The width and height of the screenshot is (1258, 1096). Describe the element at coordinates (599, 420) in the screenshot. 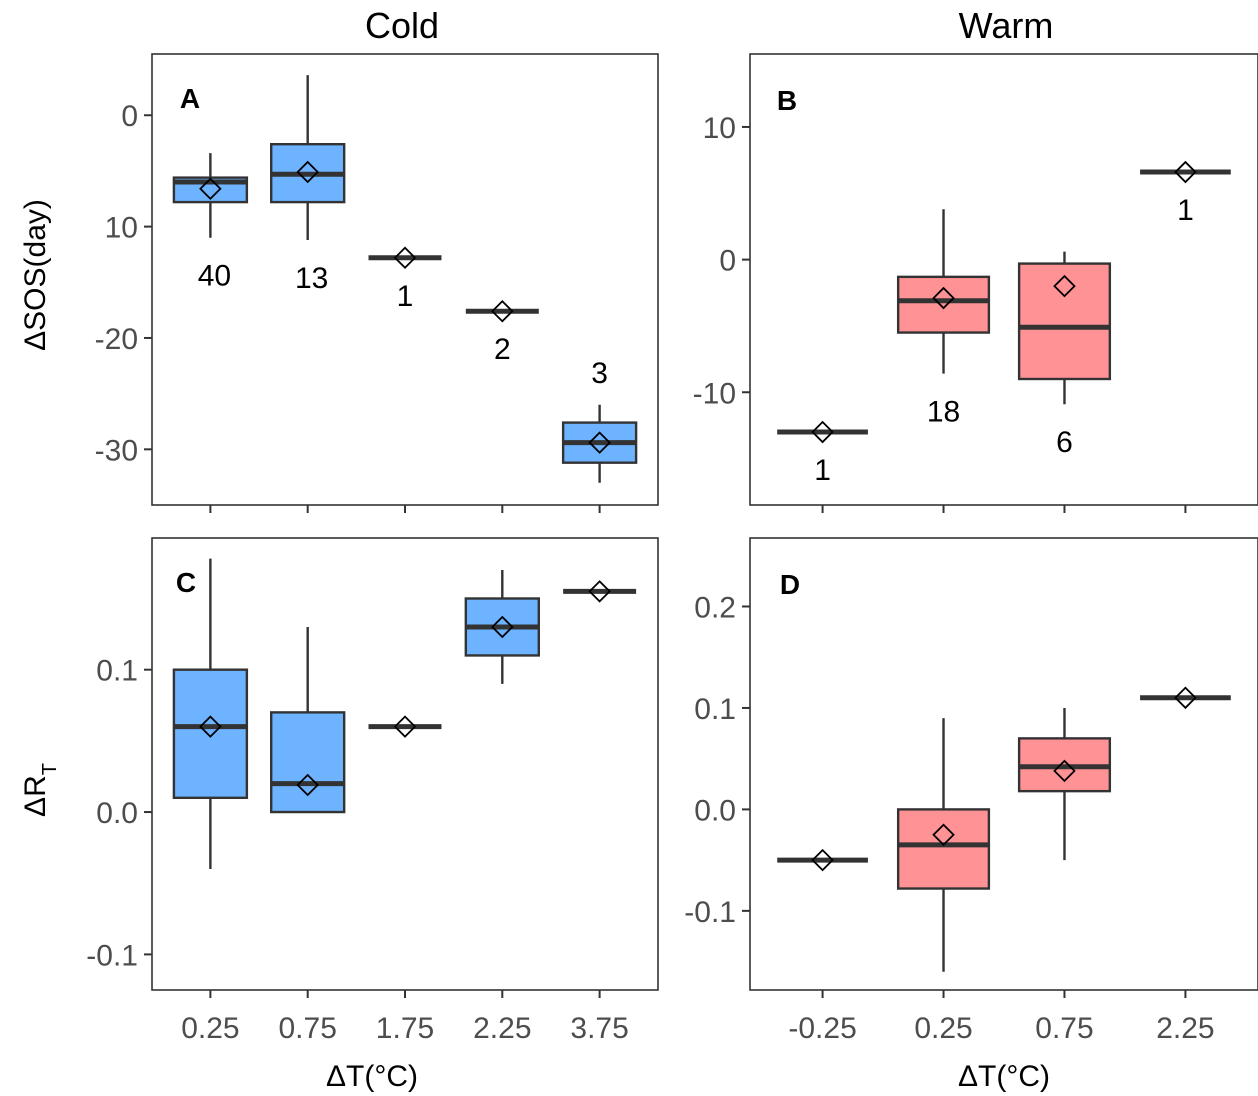

I see `box-3.75: 3` at that location.